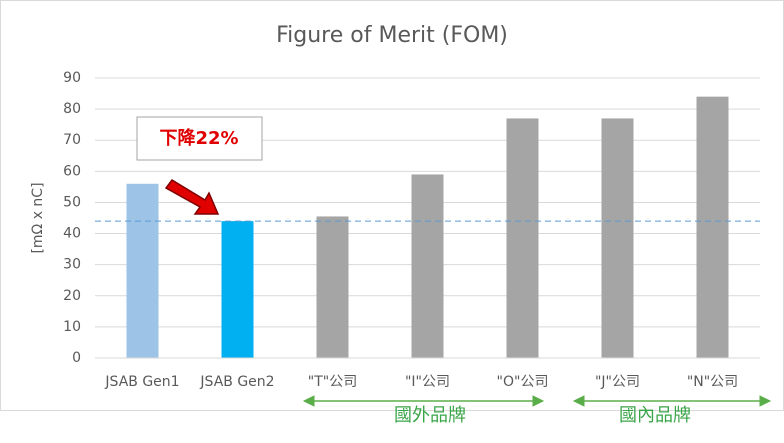 The height and width of the screenshot is (443, 784). I want to click on y-tick-label: 80, so click(72, 109).